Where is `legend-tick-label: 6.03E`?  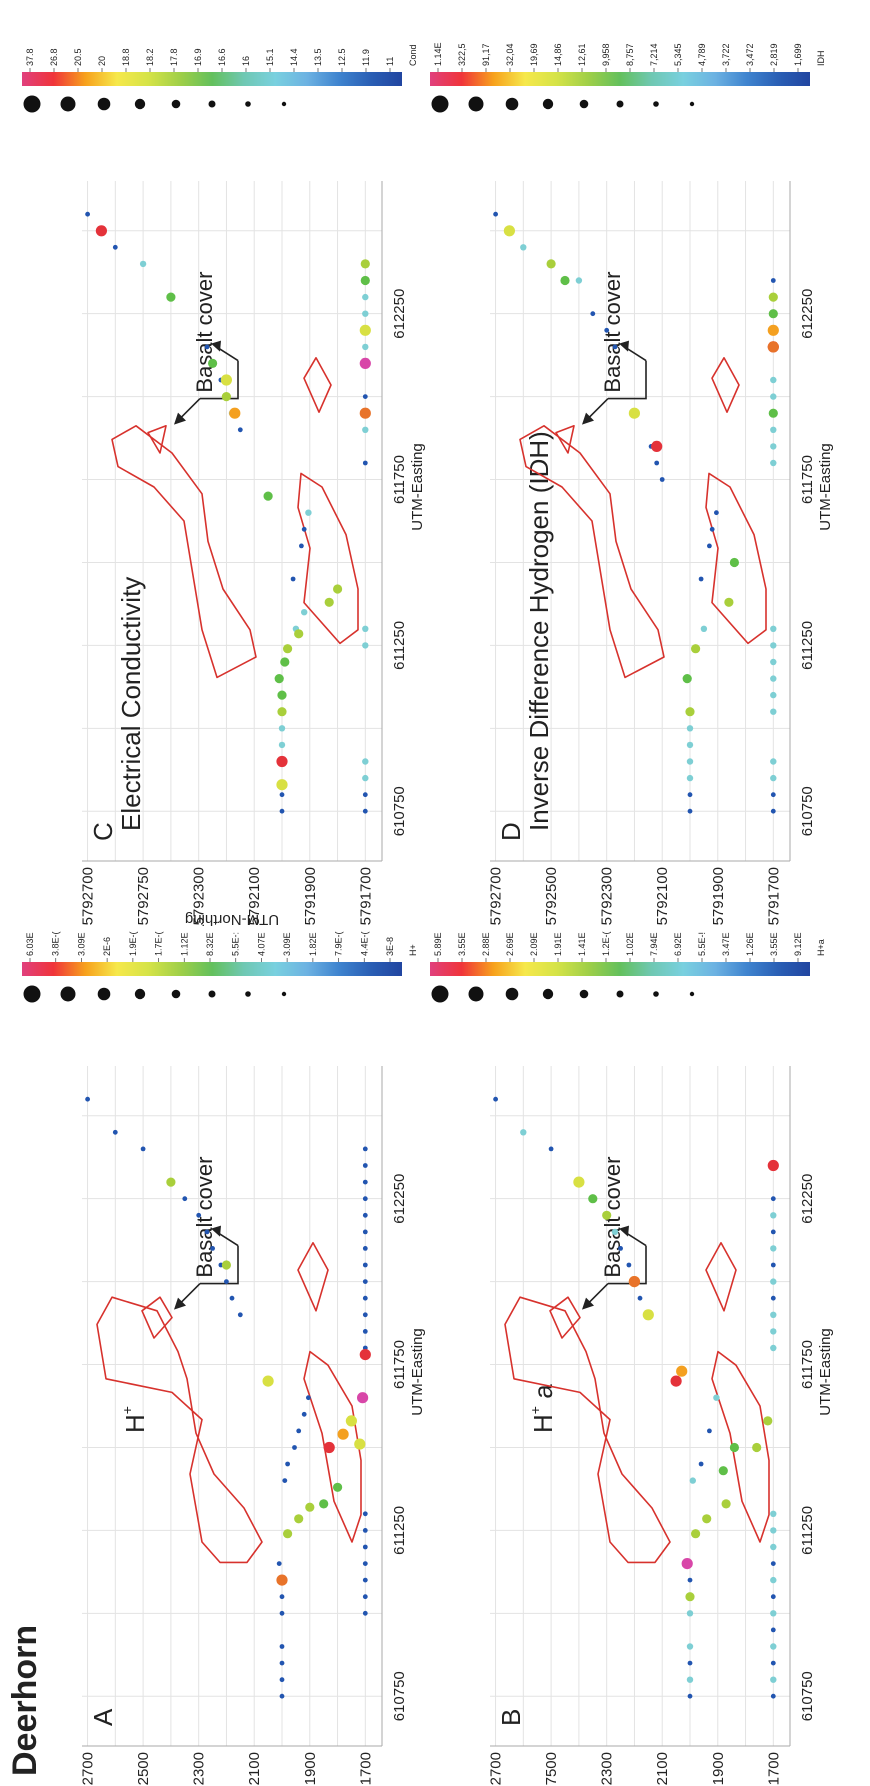 legend-tick-label: 6.03E is located at coordinates (30, 944).